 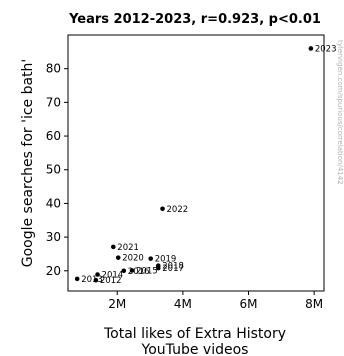 What do you see at coordinates (128, 248) in the screenshot?
I see `data-point-label: 2021` at bounding box center [128, 248].